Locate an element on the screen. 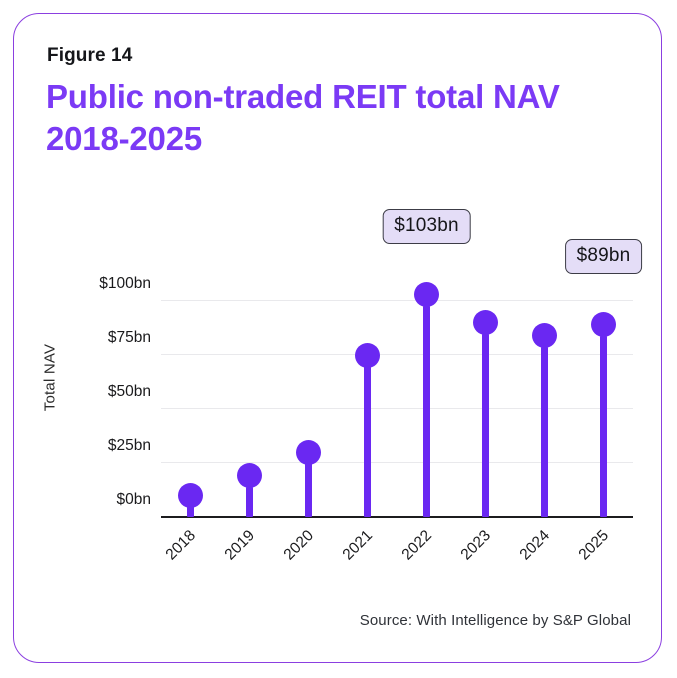  x-axis-tick-text: 2024 is located at coordinates (534, 545).